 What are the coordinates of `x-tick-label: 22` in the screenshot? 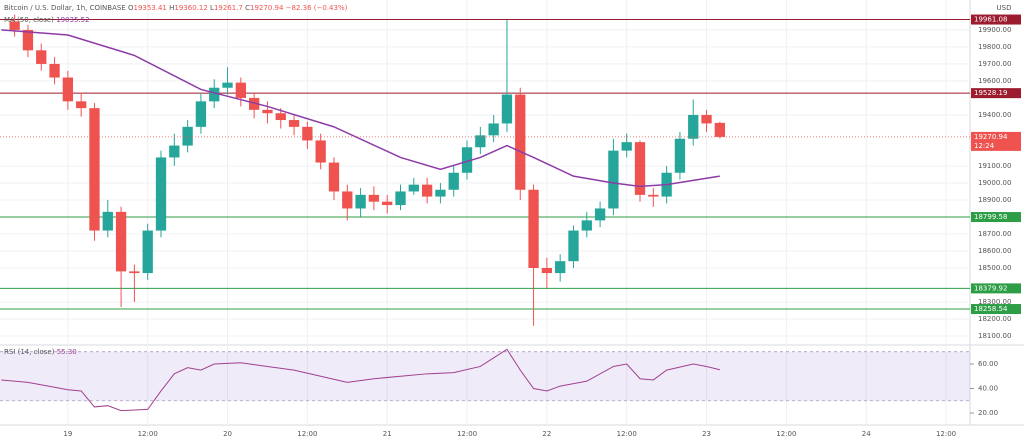 It's located at (546, 434).